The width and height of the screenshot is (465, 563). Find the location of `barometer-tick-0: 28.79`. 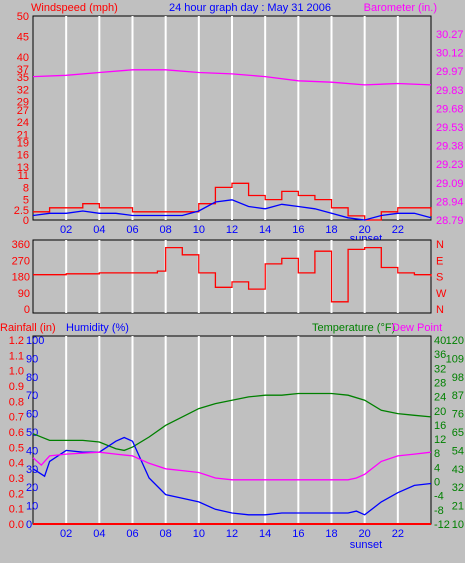

barometer-tick-0: 28.79 is located at coordinates (450, 221).